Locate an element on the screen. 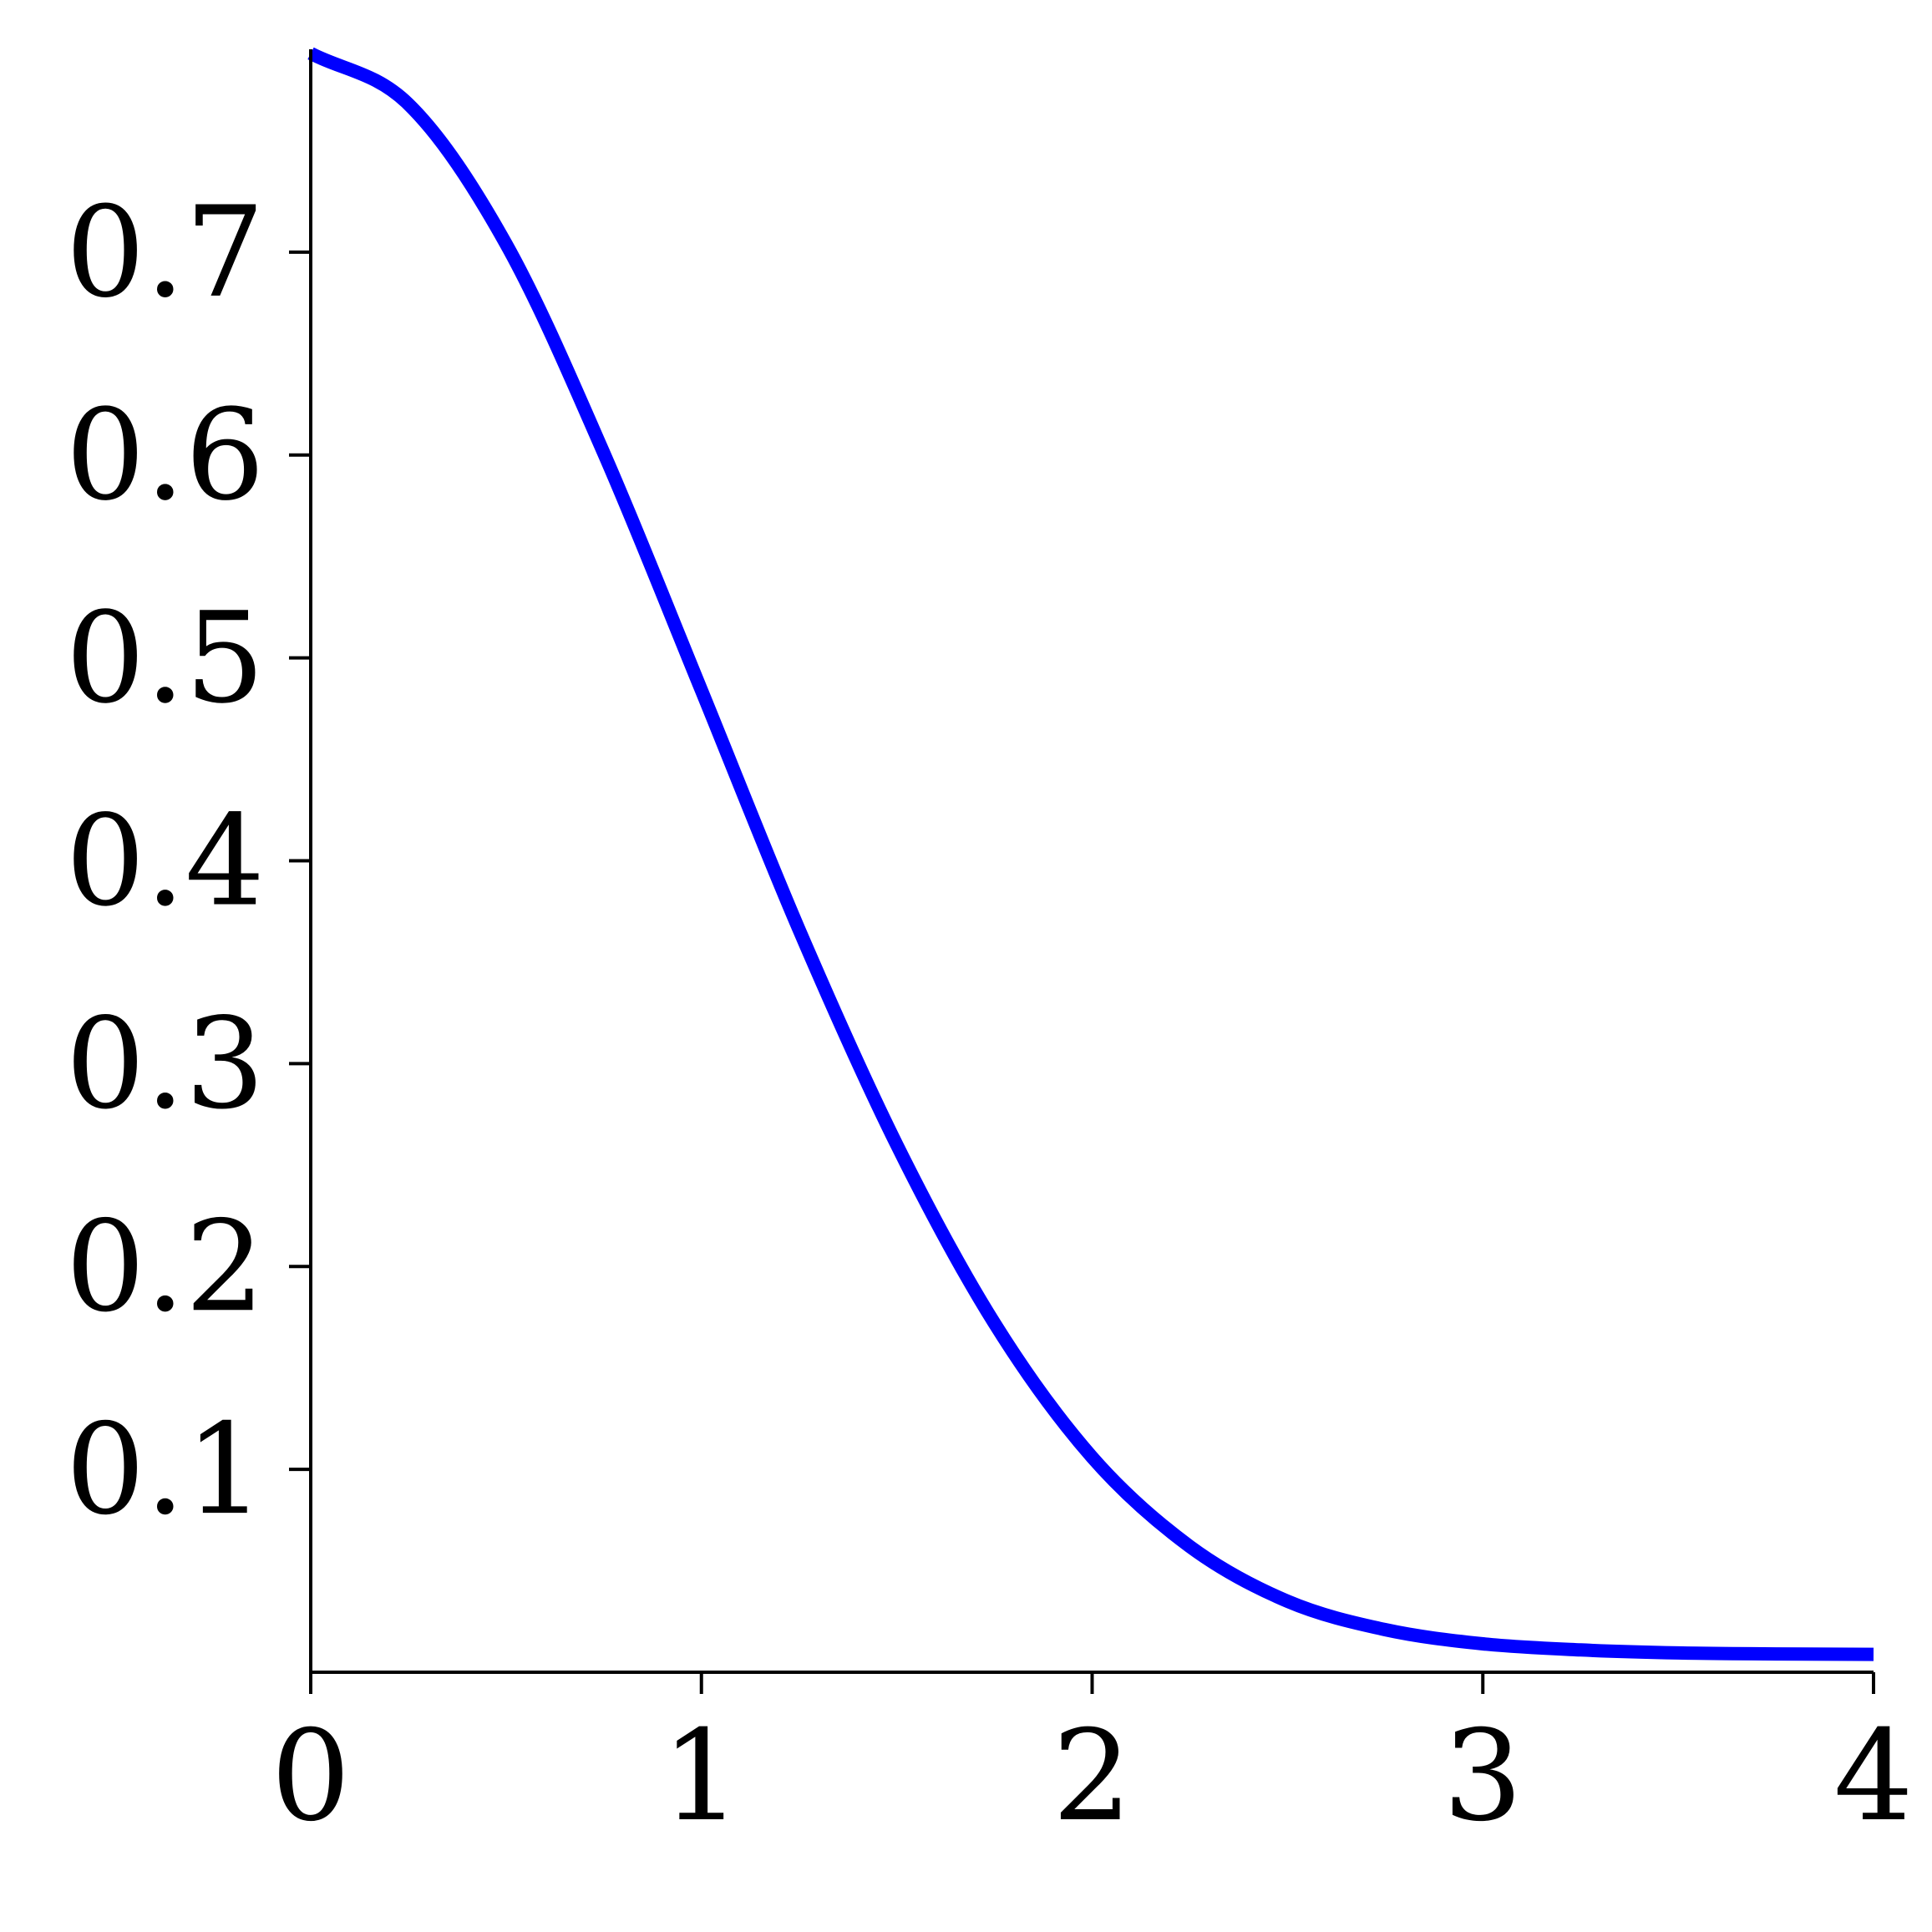  y-tick-label: 0.5 is located at coordinates (165, 659).